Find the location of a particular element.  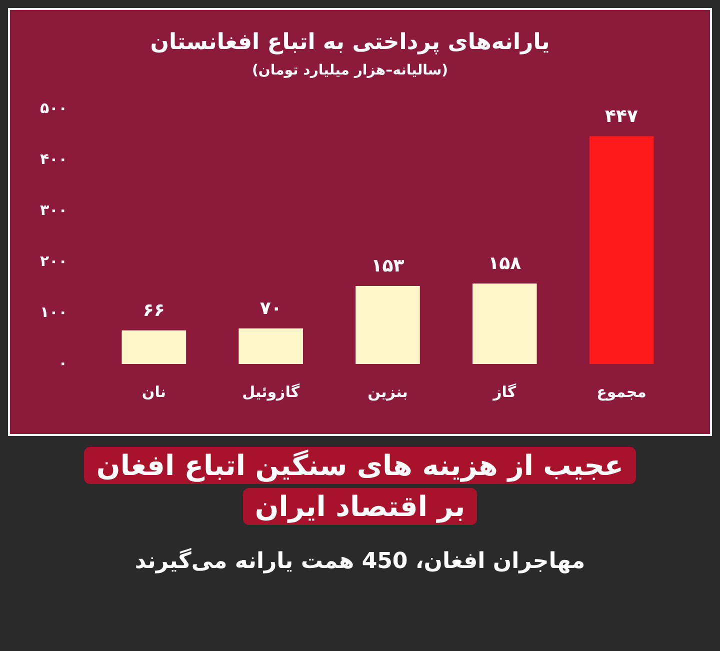

text: بر اقتصاد ایران is located at coordinates (360, 506).